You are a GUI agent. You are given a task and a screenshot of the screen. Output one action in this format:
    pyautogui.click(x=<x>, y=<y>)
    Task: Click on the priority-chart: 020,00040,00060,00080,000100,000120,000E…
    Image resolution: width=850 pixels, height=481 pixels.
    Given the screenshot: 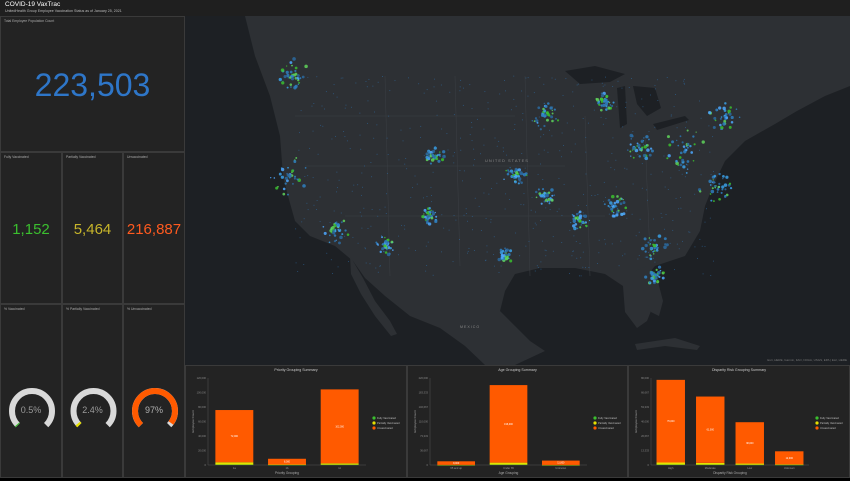 What is the action you would take?
    pyautogui.click(x=296, y=421)
    